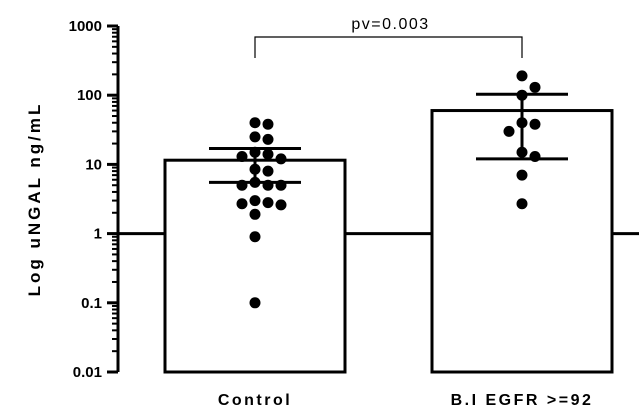  What do you see at coordinates (91, 303) in the screenshot?
I see `y-tick-label: 0.1` at bounding box center [91, 303].